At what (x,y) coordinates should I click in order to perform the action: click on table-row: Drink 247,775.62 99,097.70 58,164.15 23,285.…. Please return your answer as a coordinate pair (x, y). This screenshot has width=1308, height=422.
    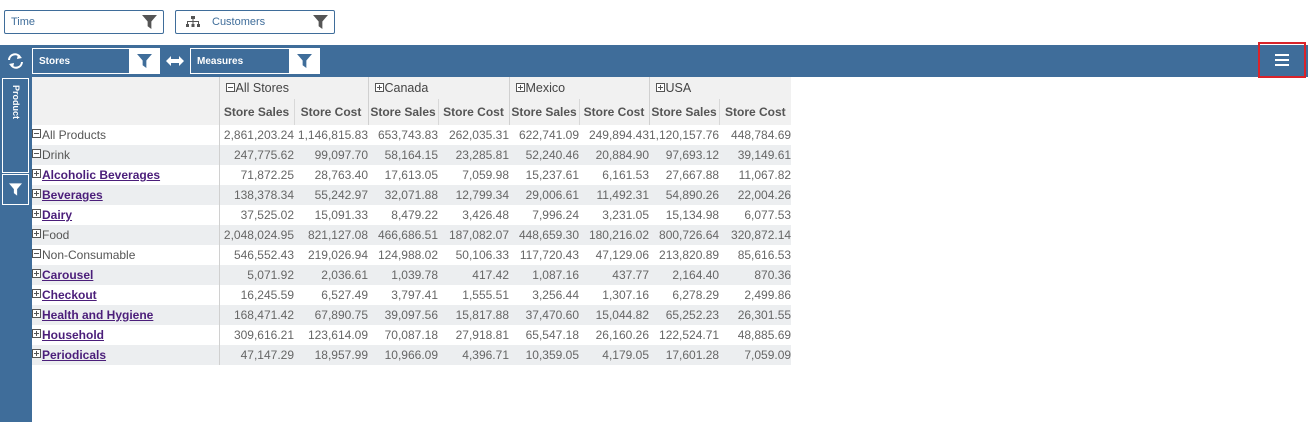
    Looking at the image, I should click on (412, 155).